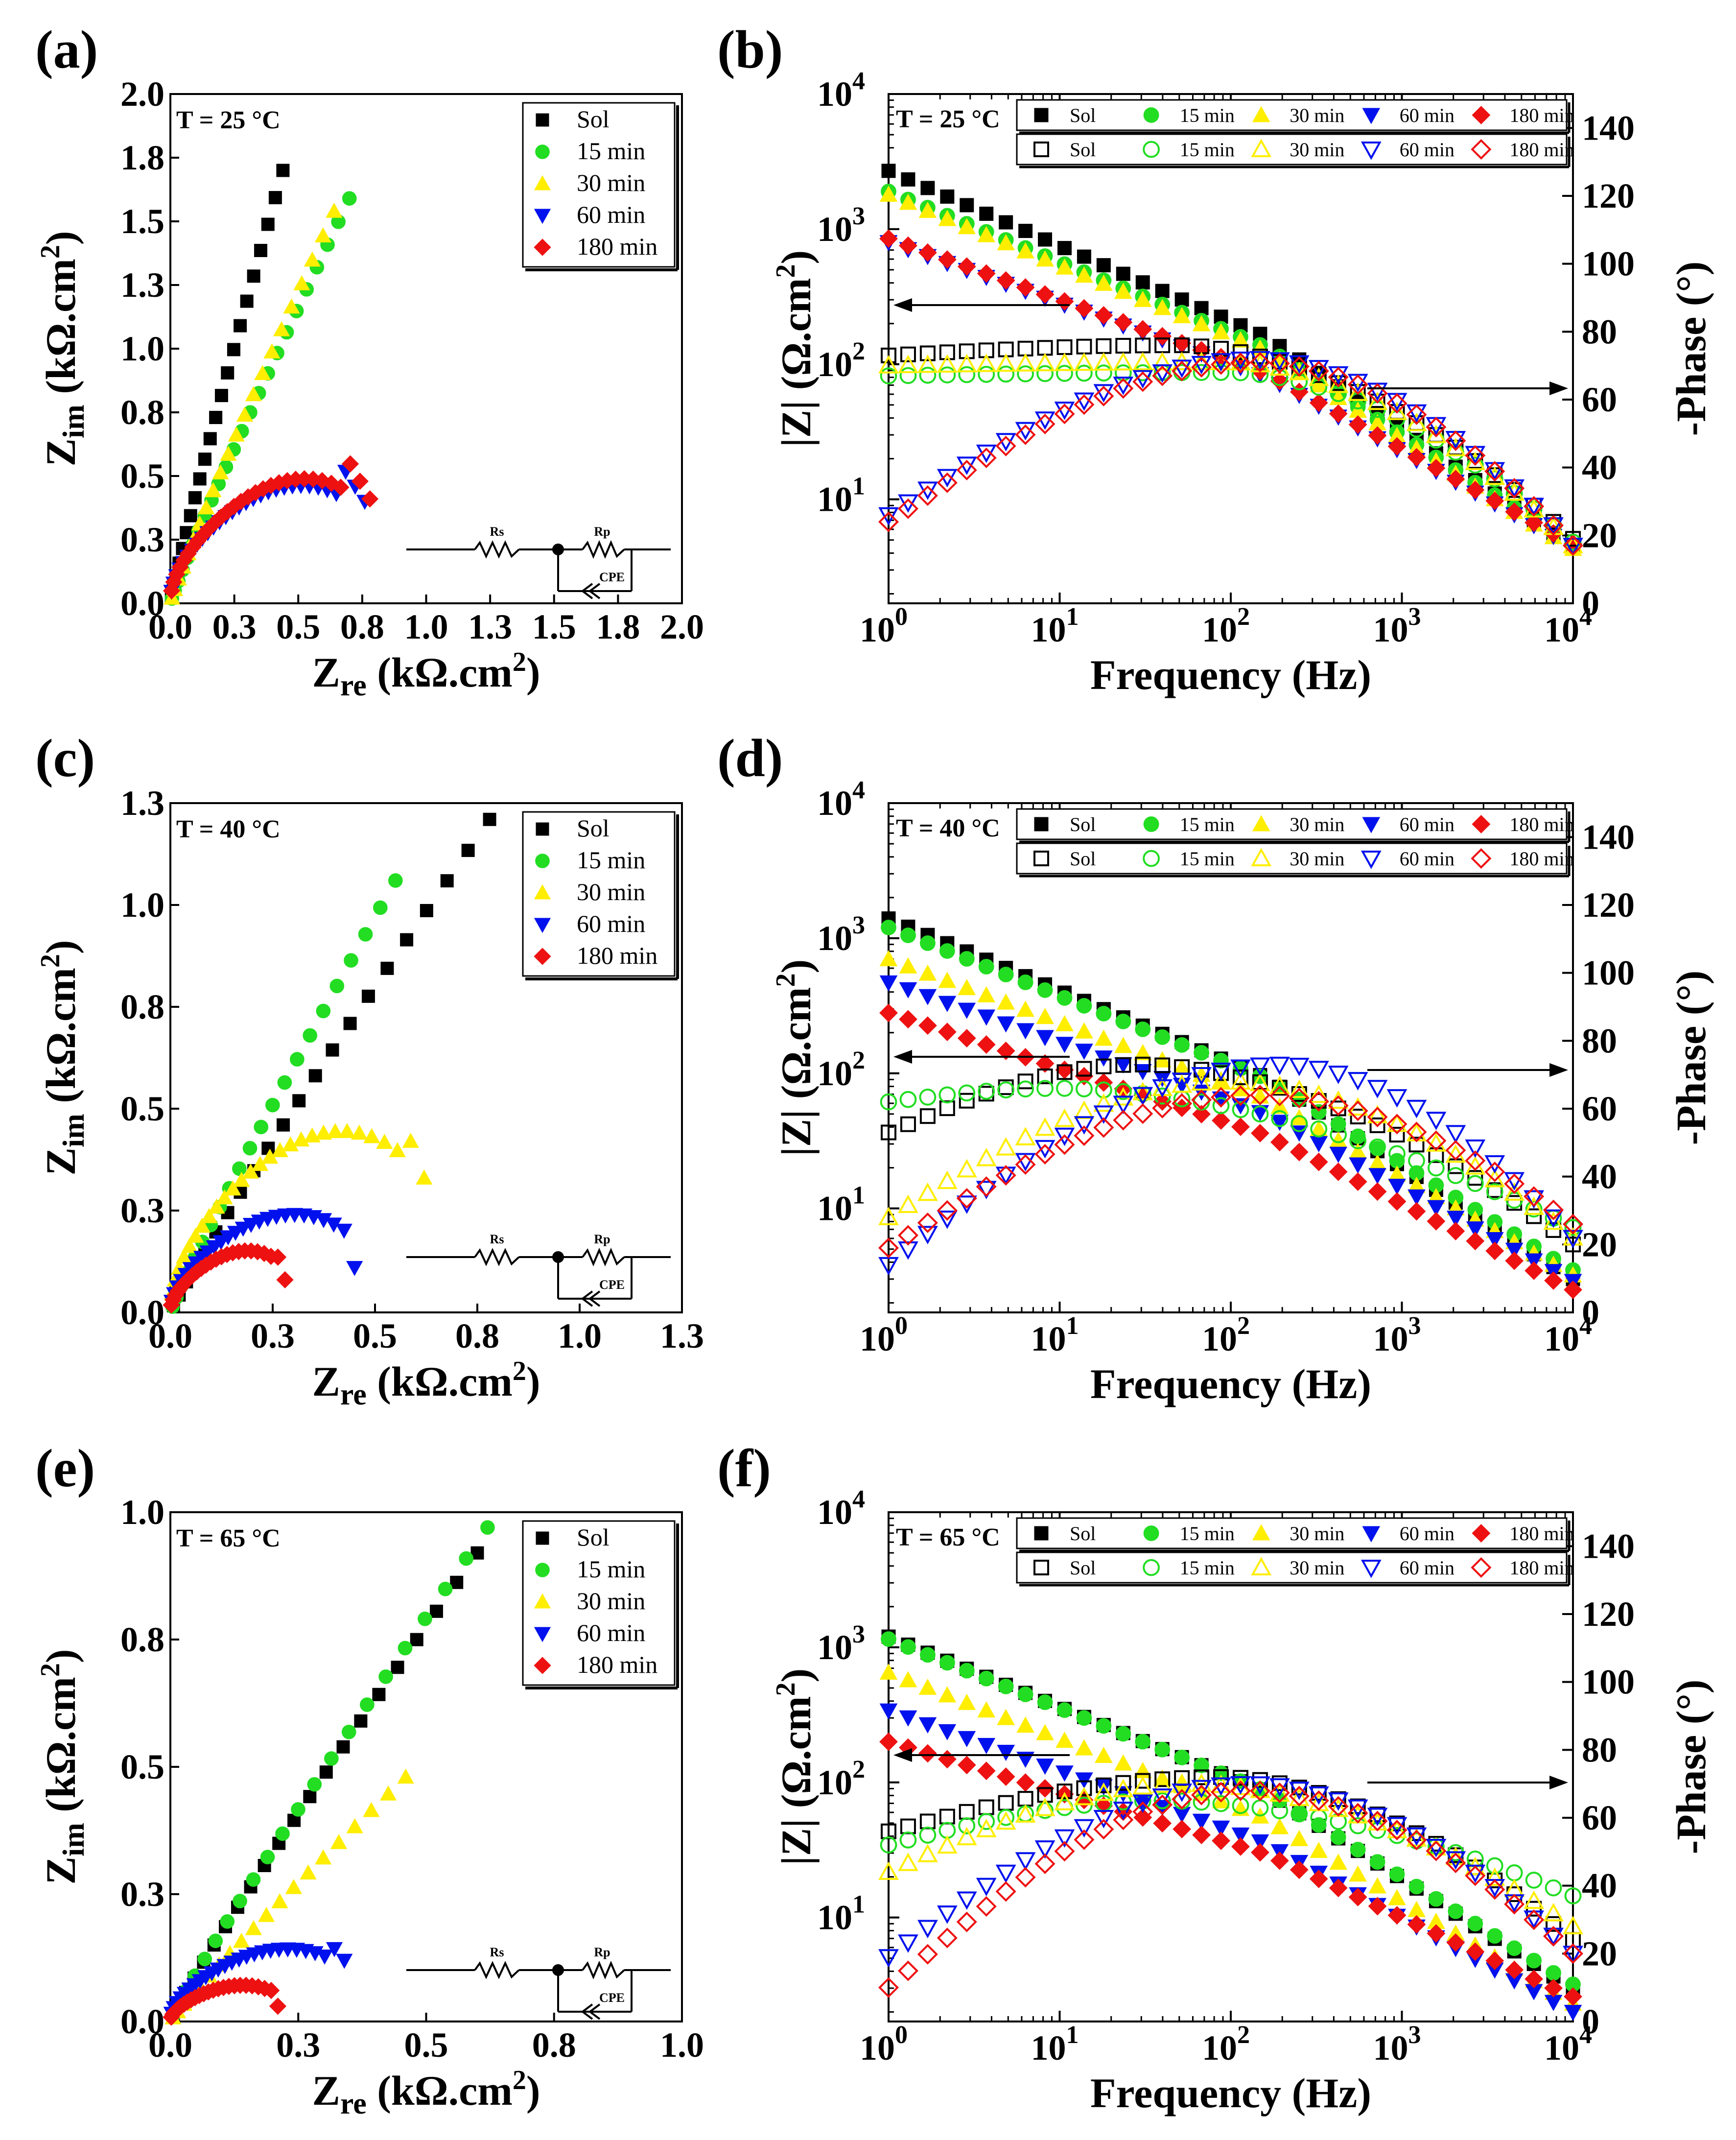 This screenshot has width=1736, height=2140. What do you see at coordinates (1230, 346) in the screenshot?
I see `axis-arrows` at bounding box center [1230, 346].